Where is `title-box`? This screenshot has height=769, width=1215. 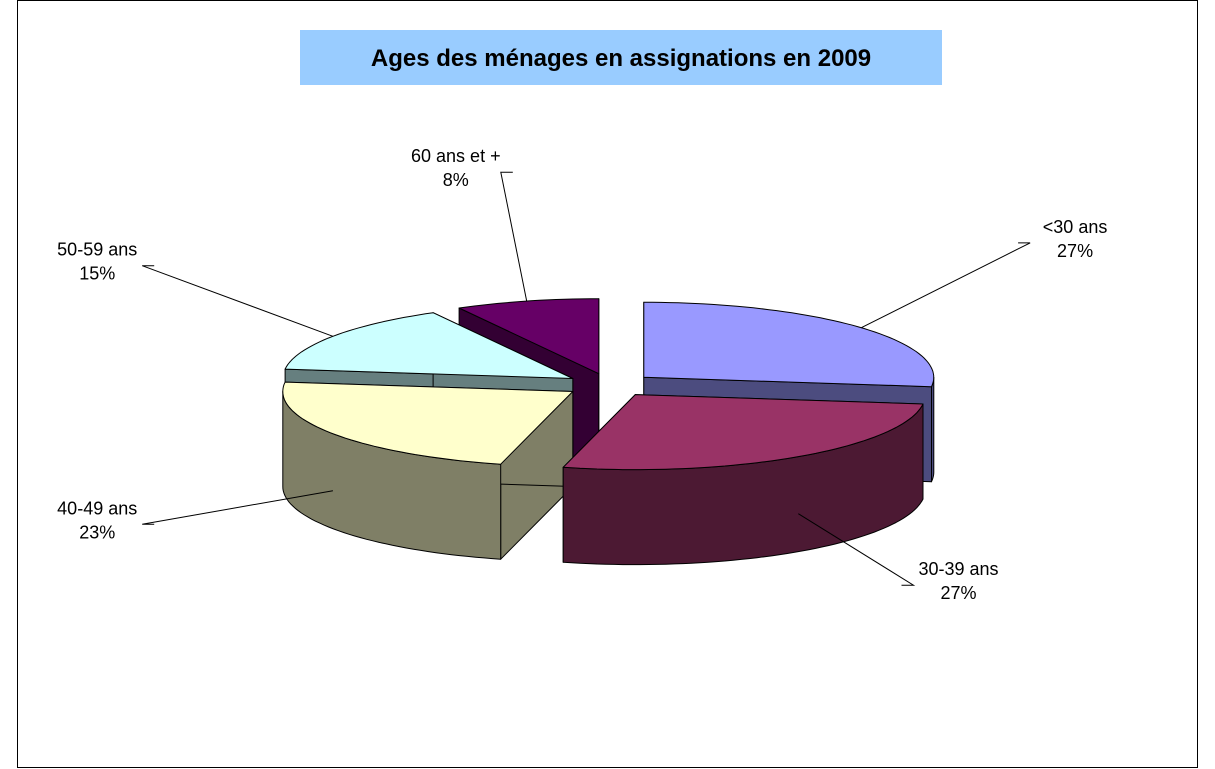 title-box is located at coordinates (621, 57).